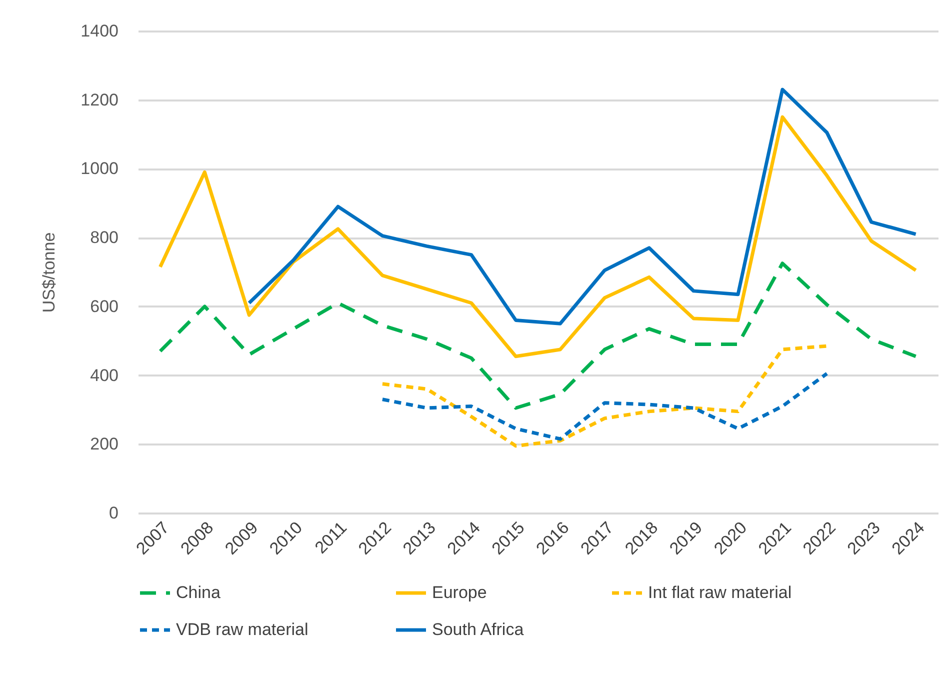 The height and width of the screenshot is (682, 950). What do you see at coordinates (242, 629) in the screenshot?
I see `legend-label: VDB raw material` at bounding box center [242, 629].